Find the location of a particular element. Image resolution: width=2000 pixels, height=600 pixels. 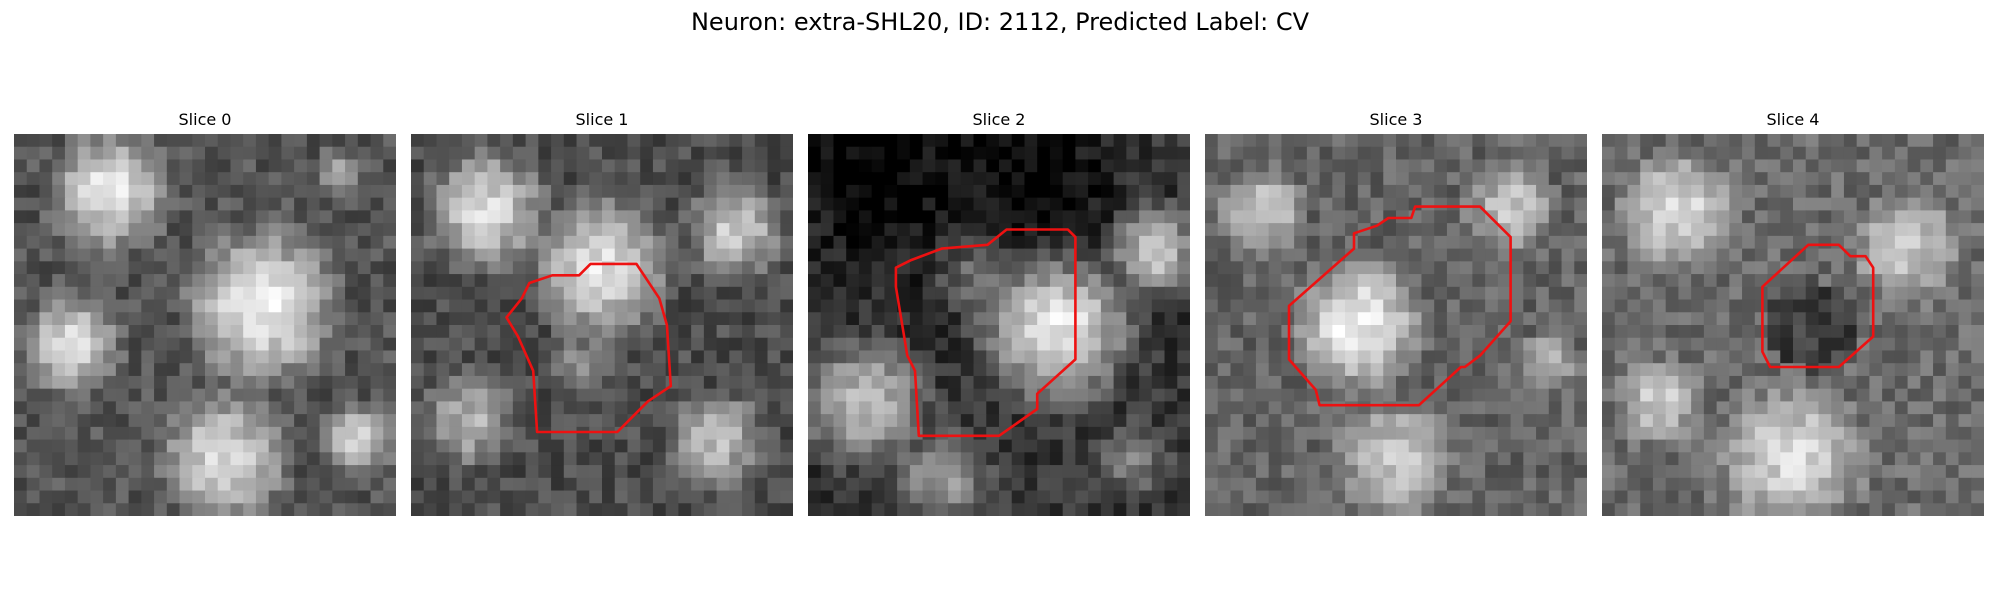

slice-panel-0: Slice 0 is located at coordinates (205, 120).